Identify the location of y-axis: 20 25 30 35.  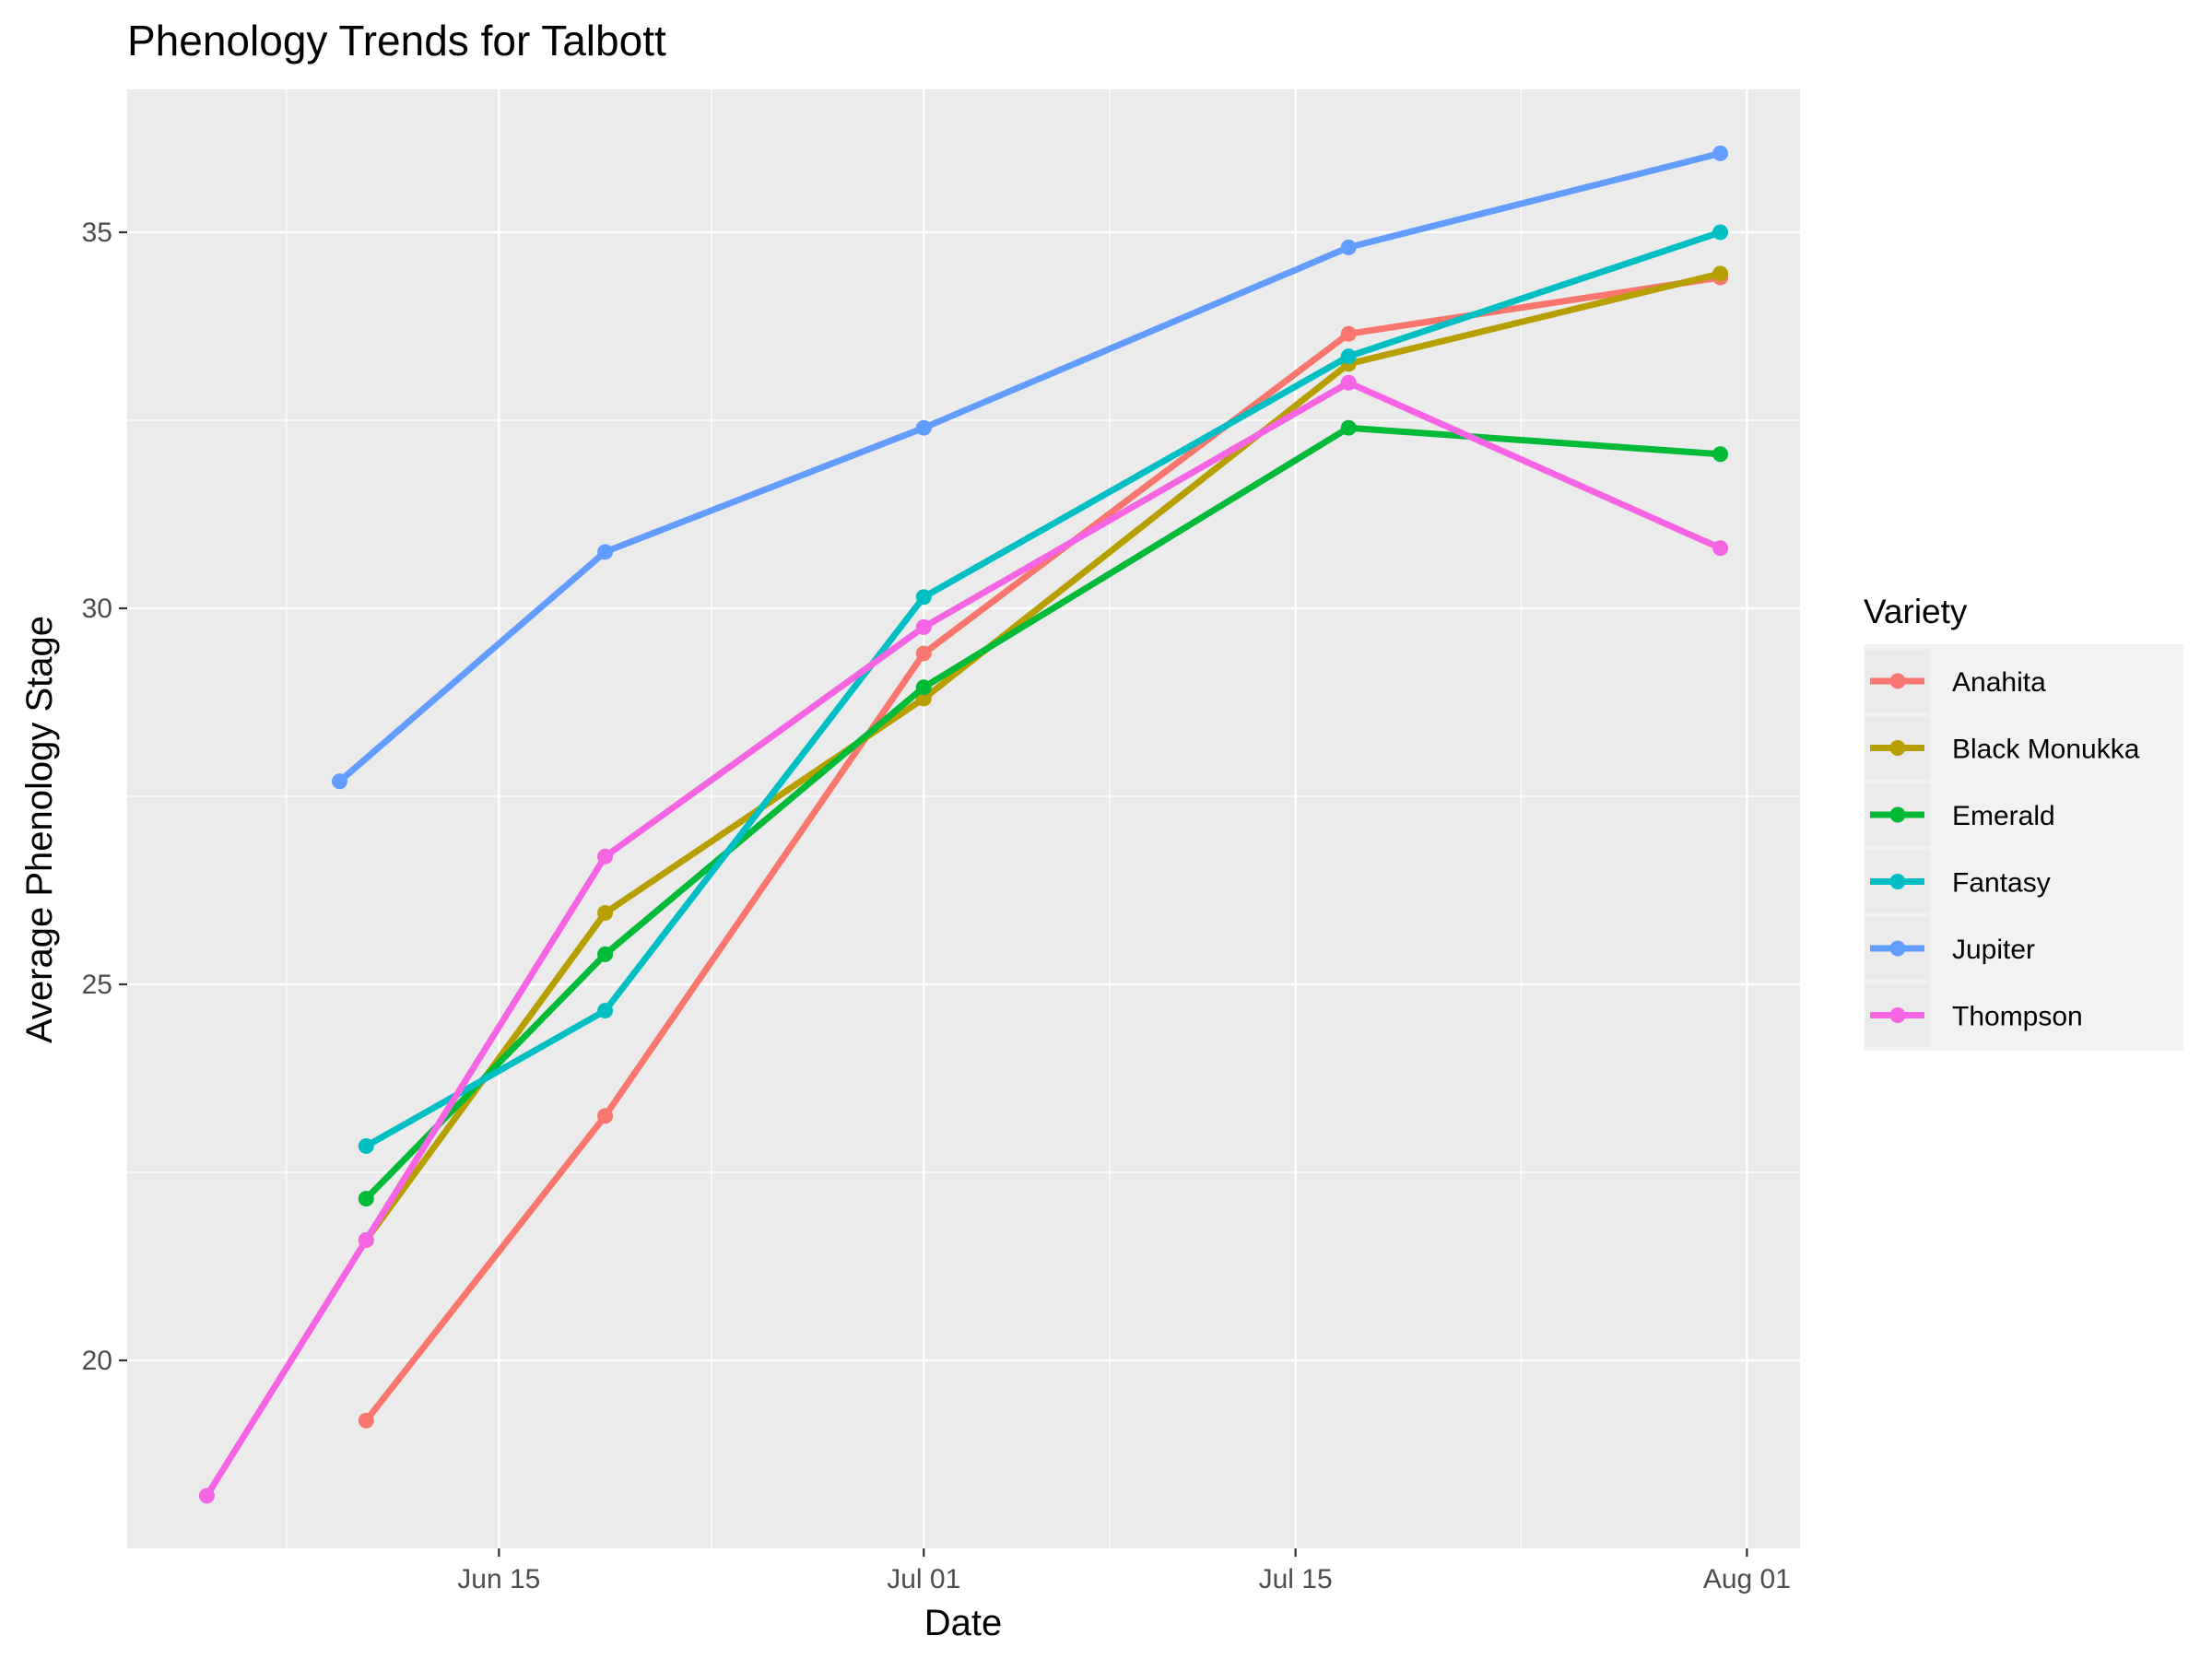
(104, 797).